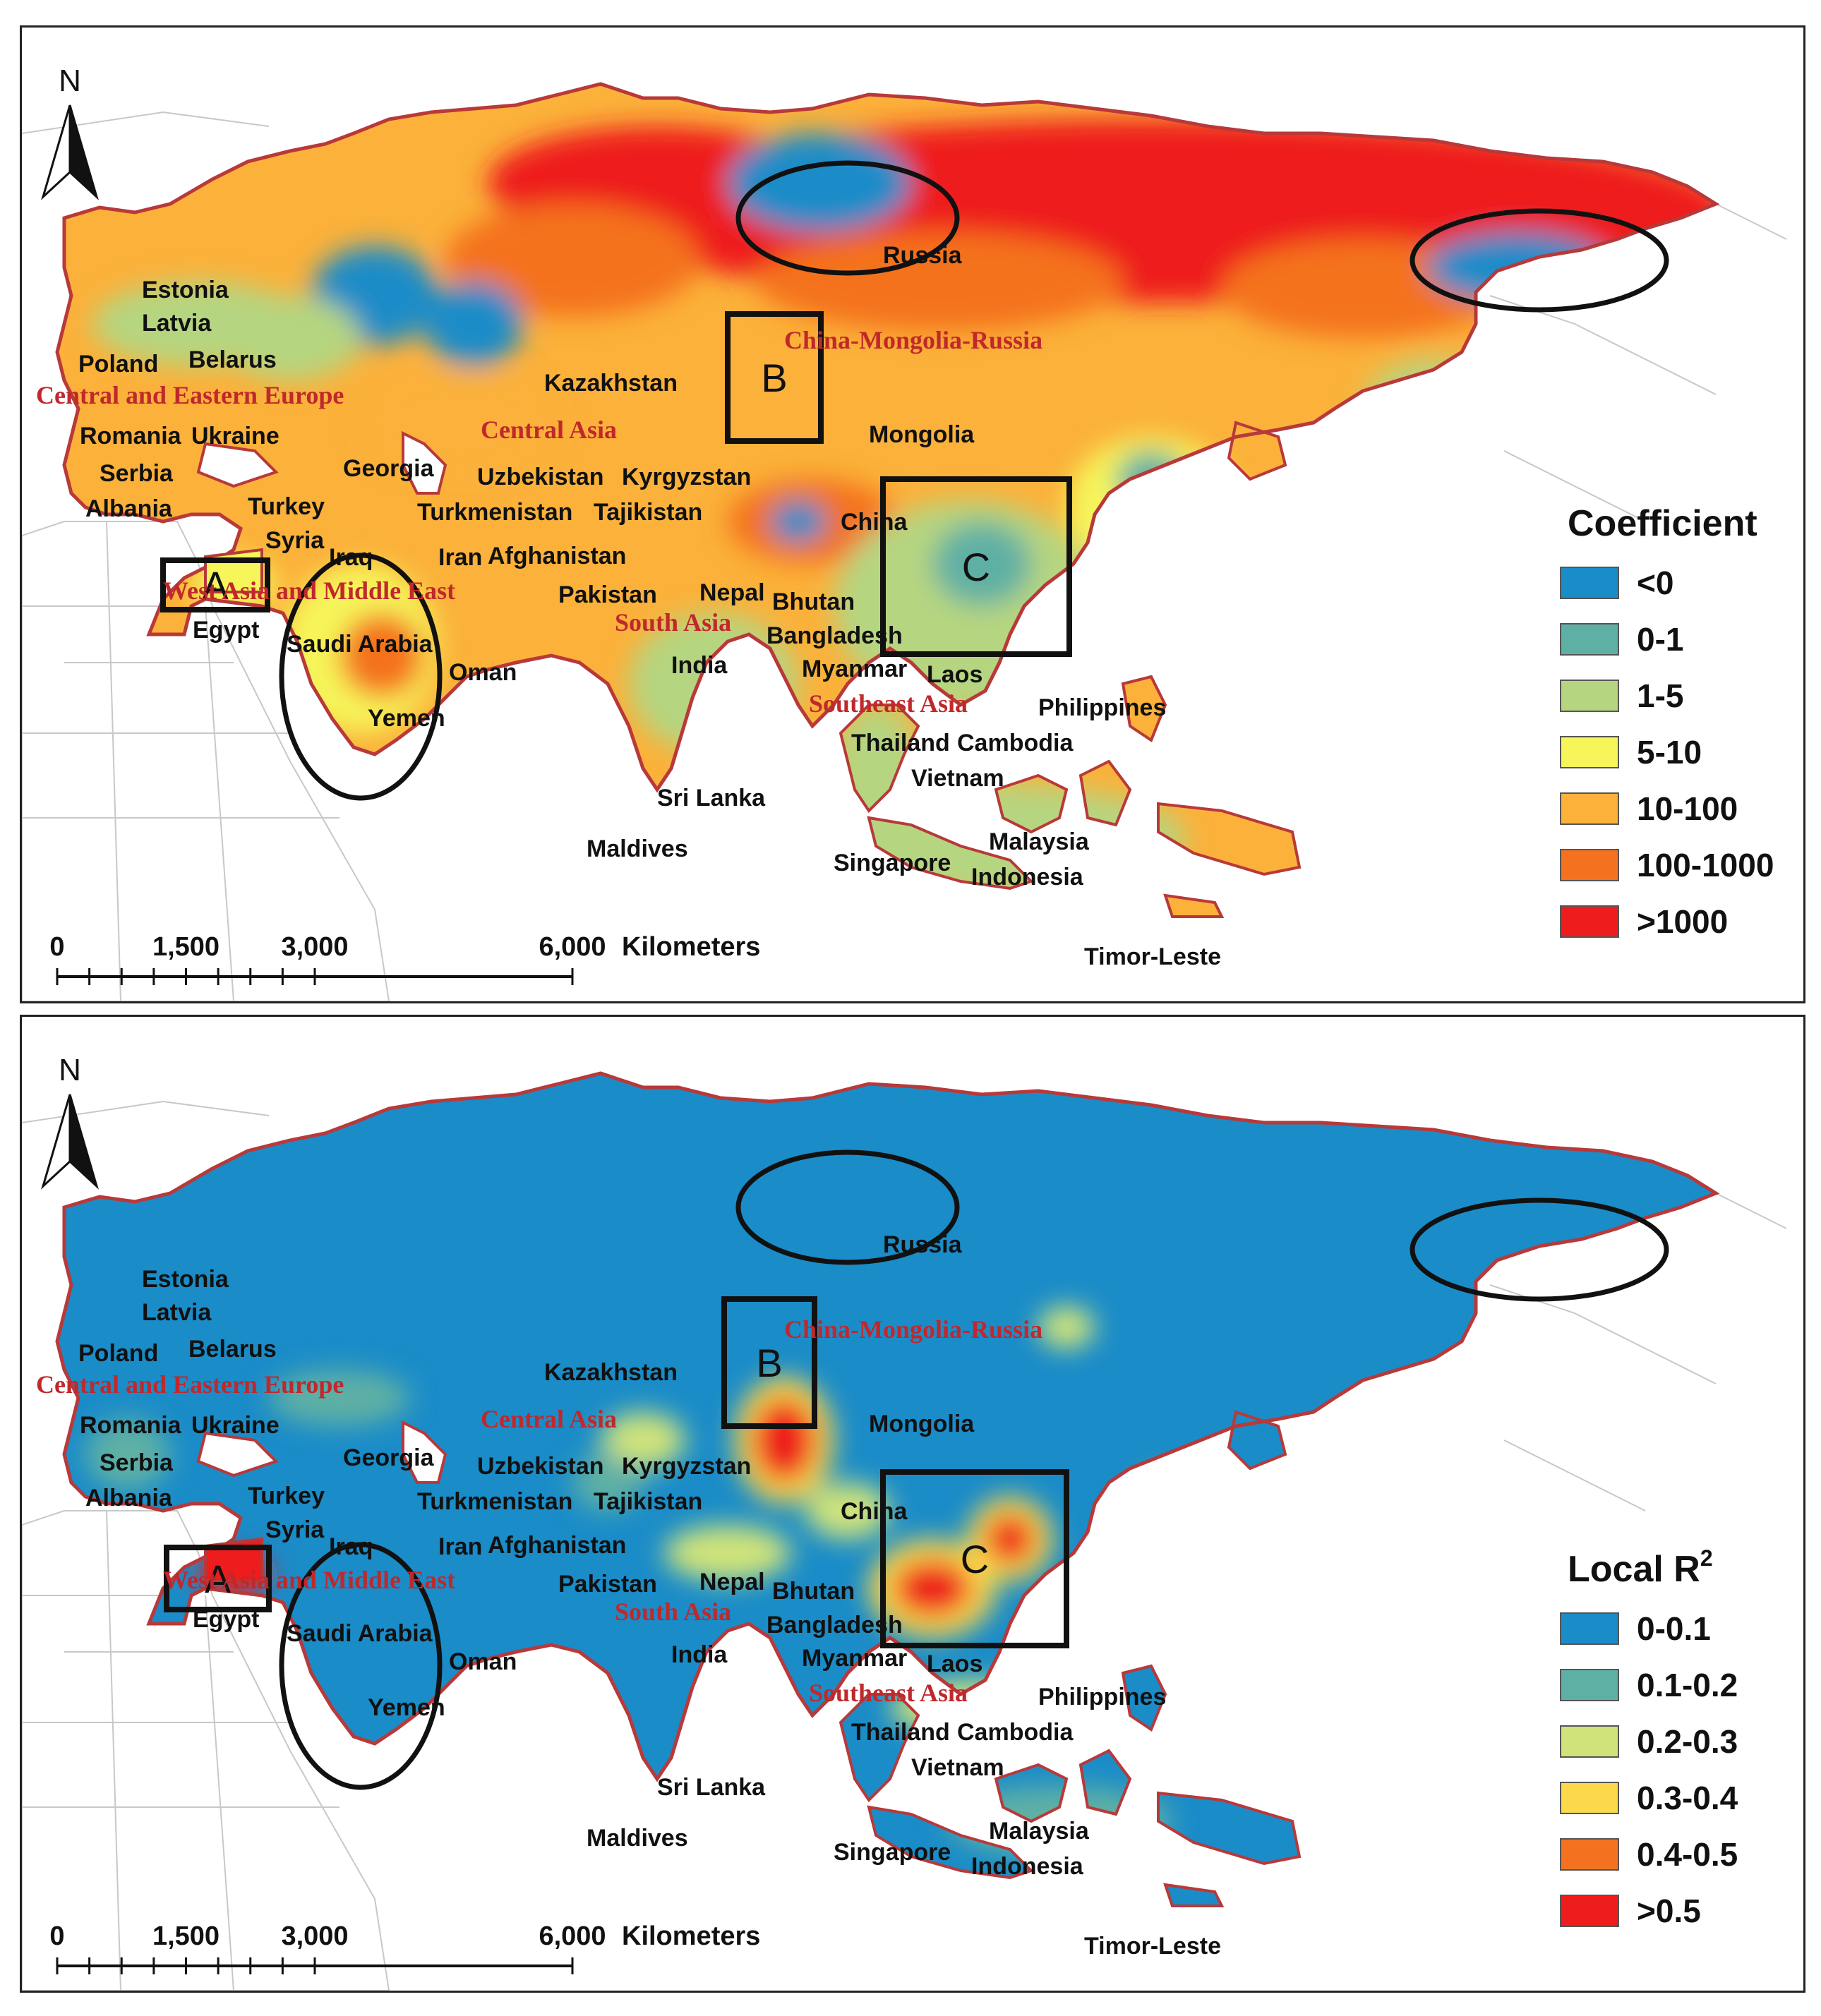  Describe the element at coordinates (879, 1748) in the screenshot. I see `indochina-landmass` at that location.